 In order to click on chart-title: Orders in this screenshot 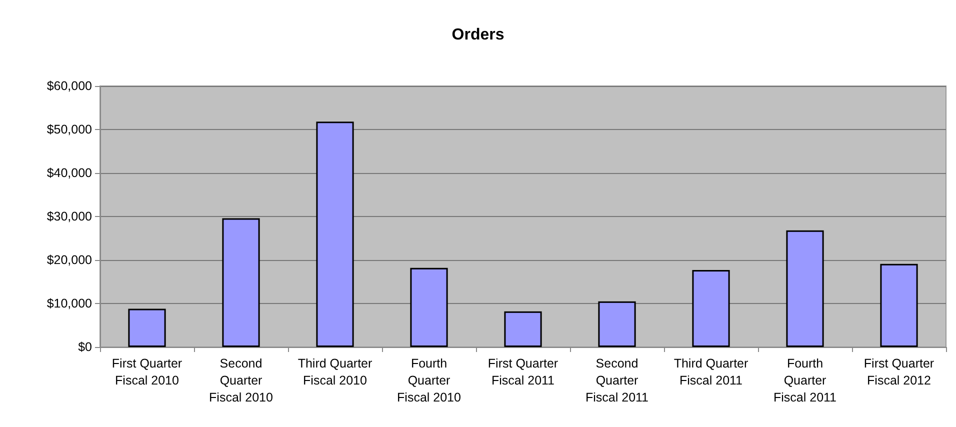, I will do `click(478, 35)`.